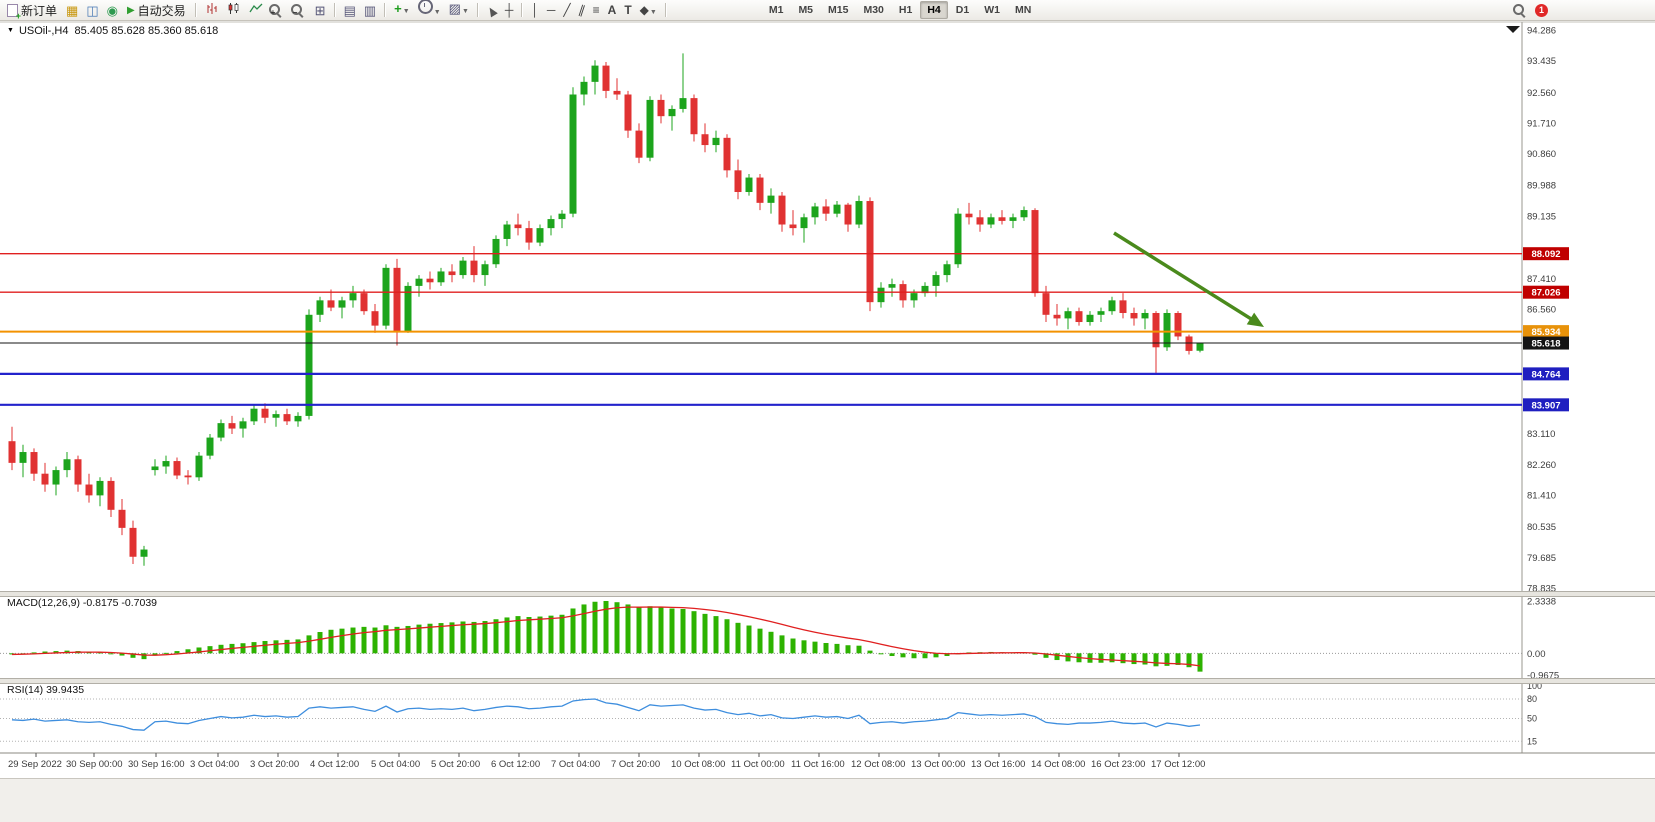 This screenshot has height=822, width=1655. I want to click on tile-windows-icon: ⊞, so click(320, 10).